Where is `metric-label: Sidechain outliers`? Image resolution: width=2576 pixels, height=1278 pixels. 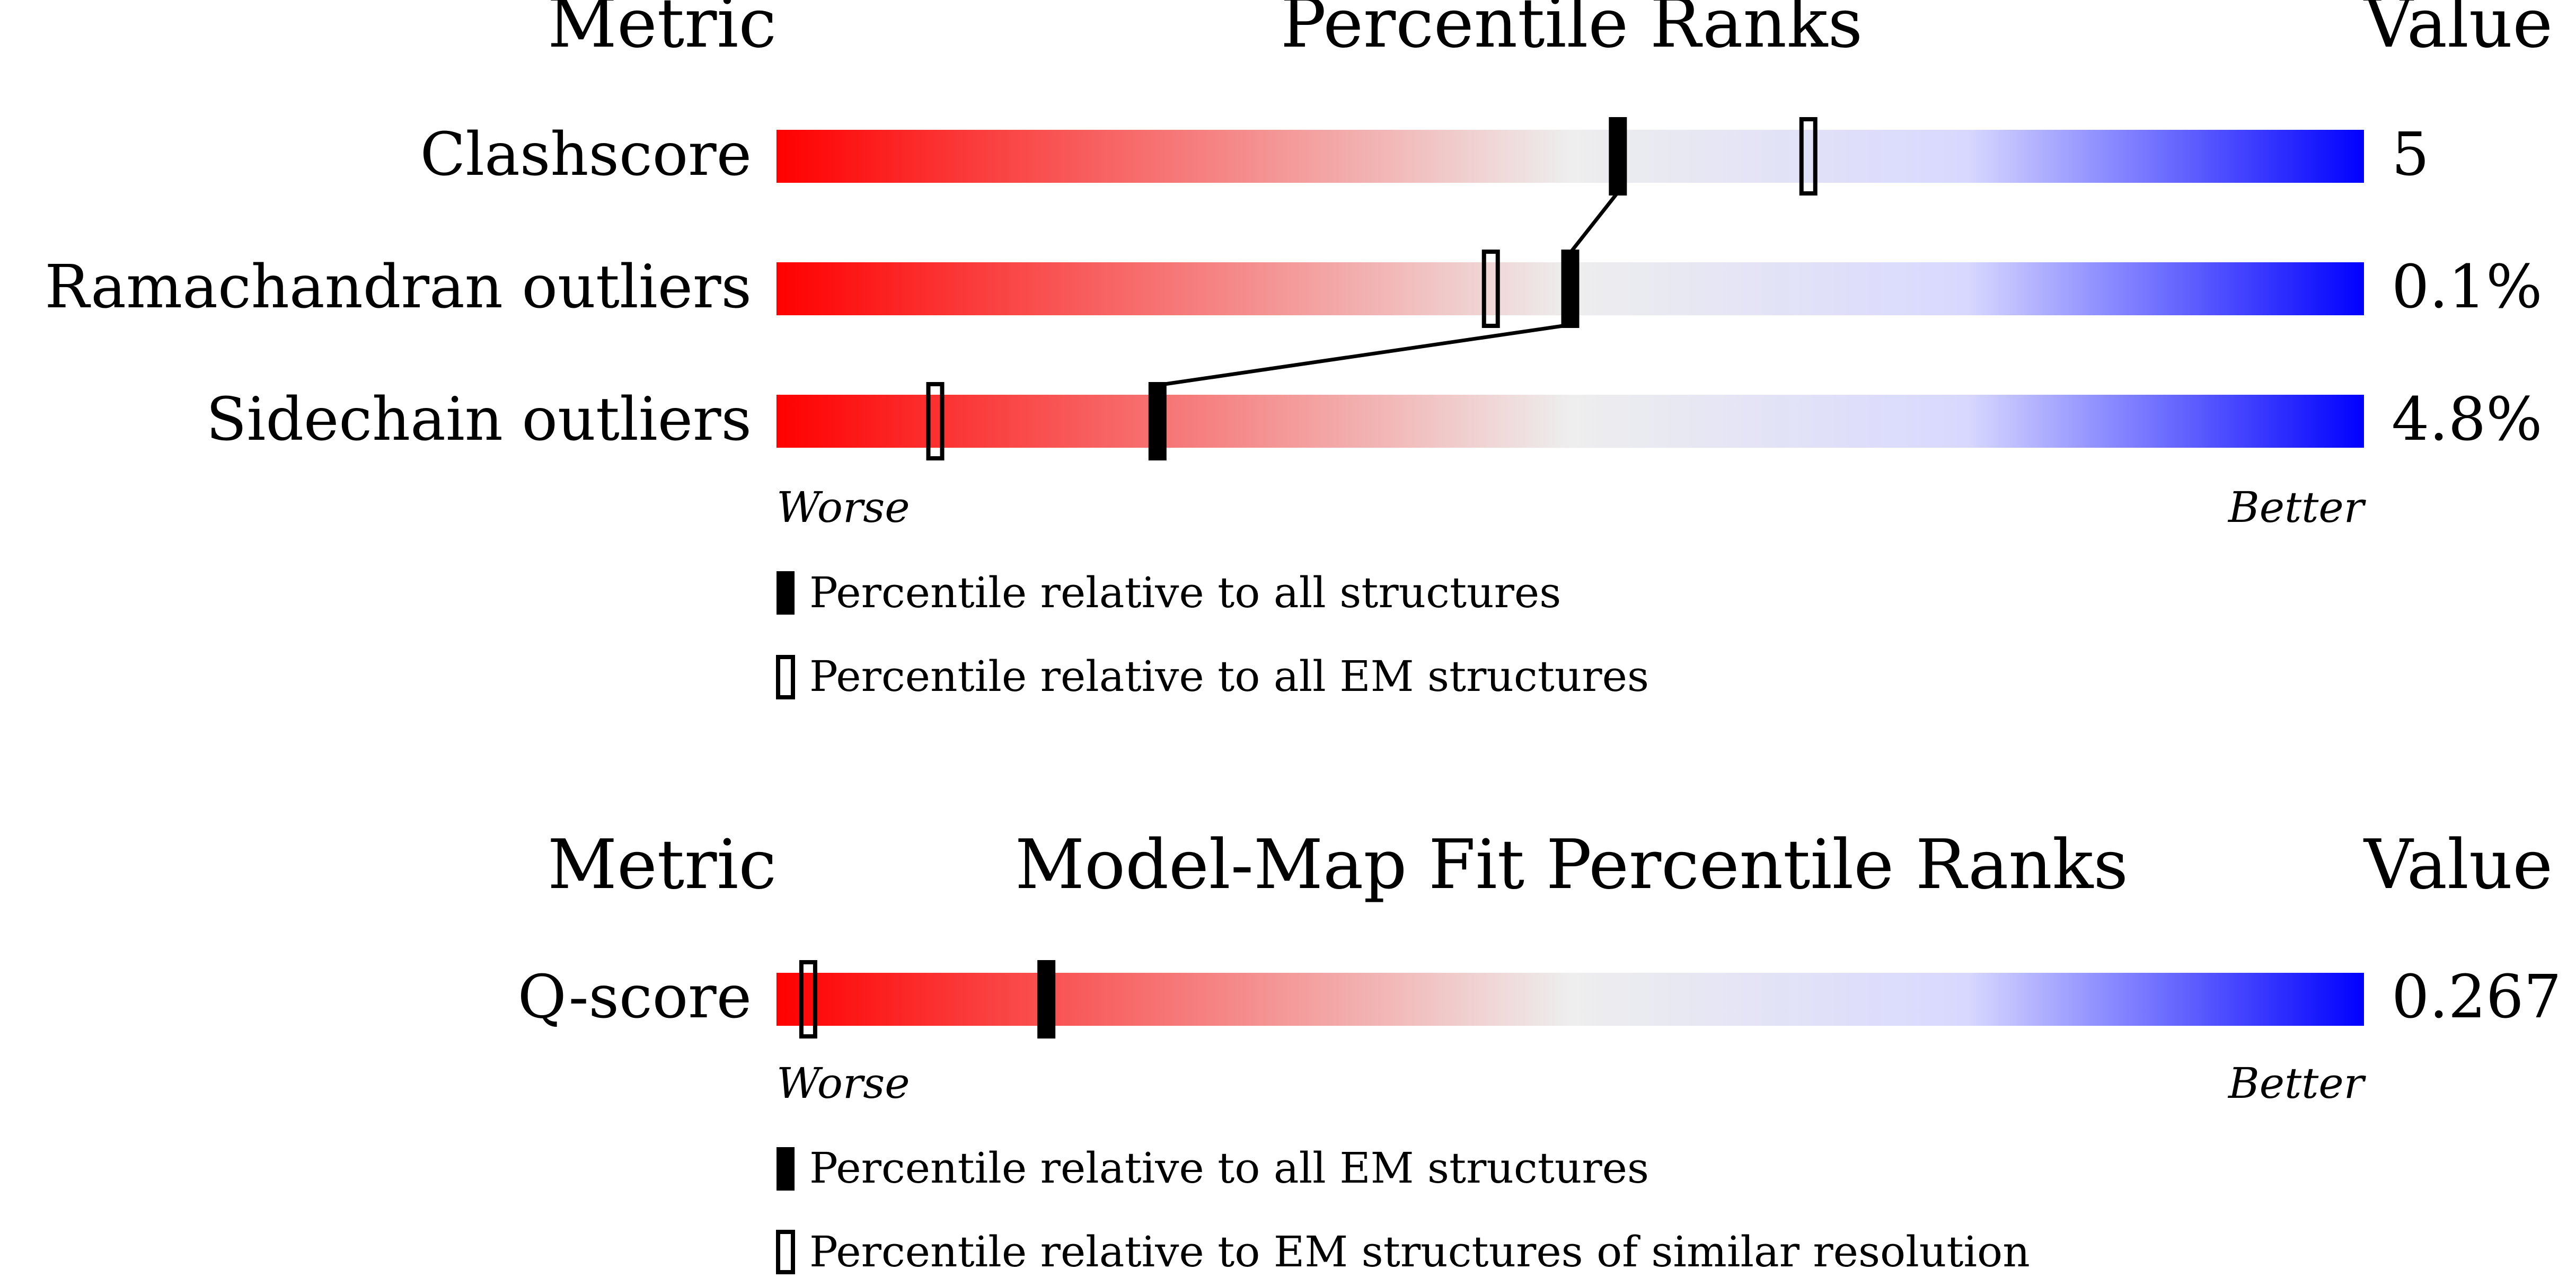
metric-label: Sidechain outliers is located at coordinates (479, 419).